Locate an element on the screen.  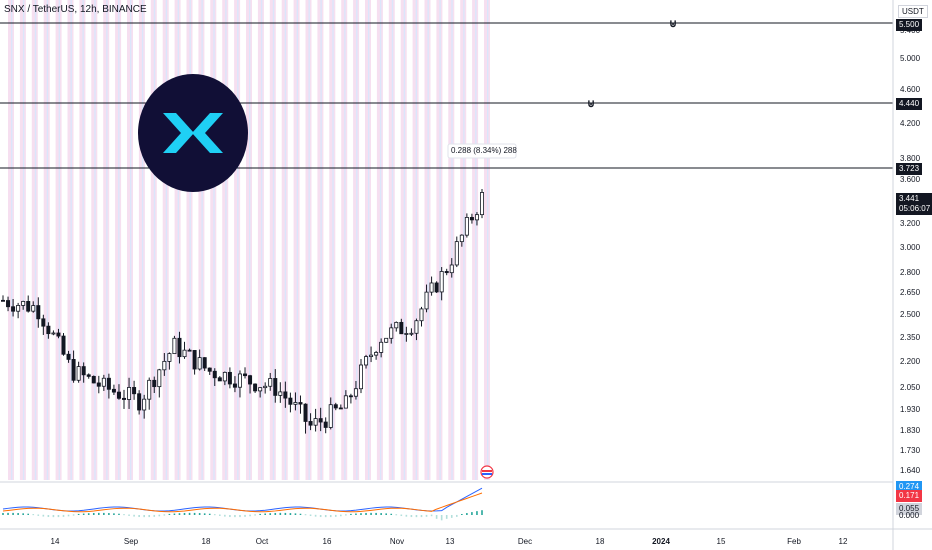
price-tick: 4.200 is located at coordinates (910, 123).